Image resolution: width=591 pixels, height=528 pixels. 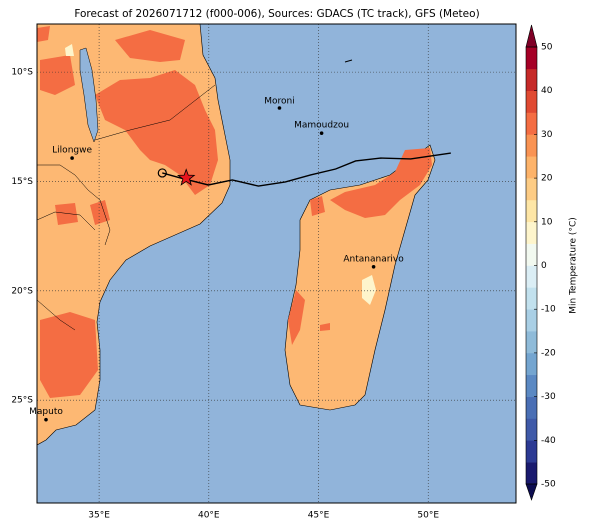 I want to click on storm-position, so click(x=186, y=177).